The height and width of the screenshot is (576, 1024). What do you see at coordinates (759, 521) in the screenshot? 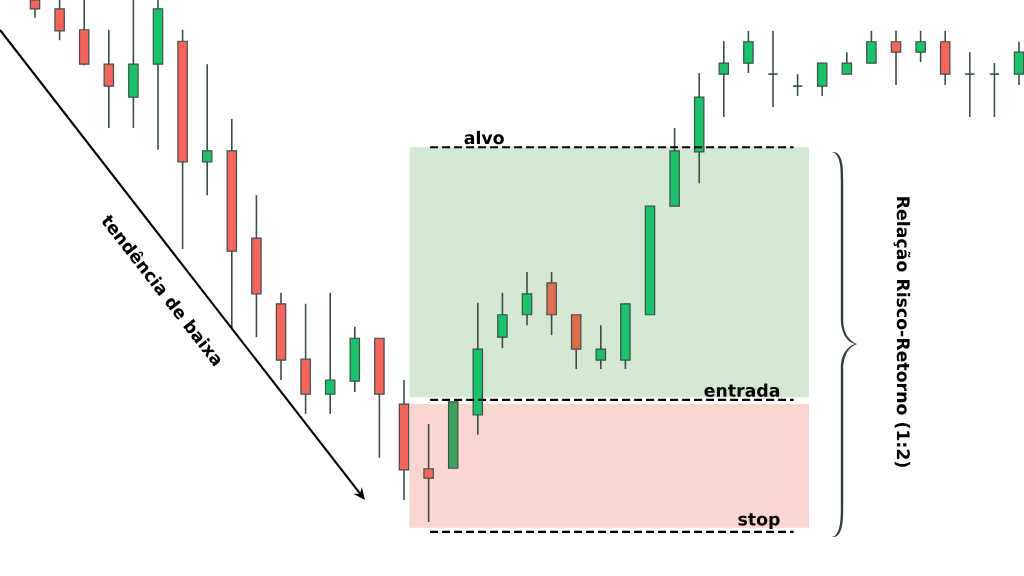
I see `ref-line-label: stop` at bounding box center [759, 521].